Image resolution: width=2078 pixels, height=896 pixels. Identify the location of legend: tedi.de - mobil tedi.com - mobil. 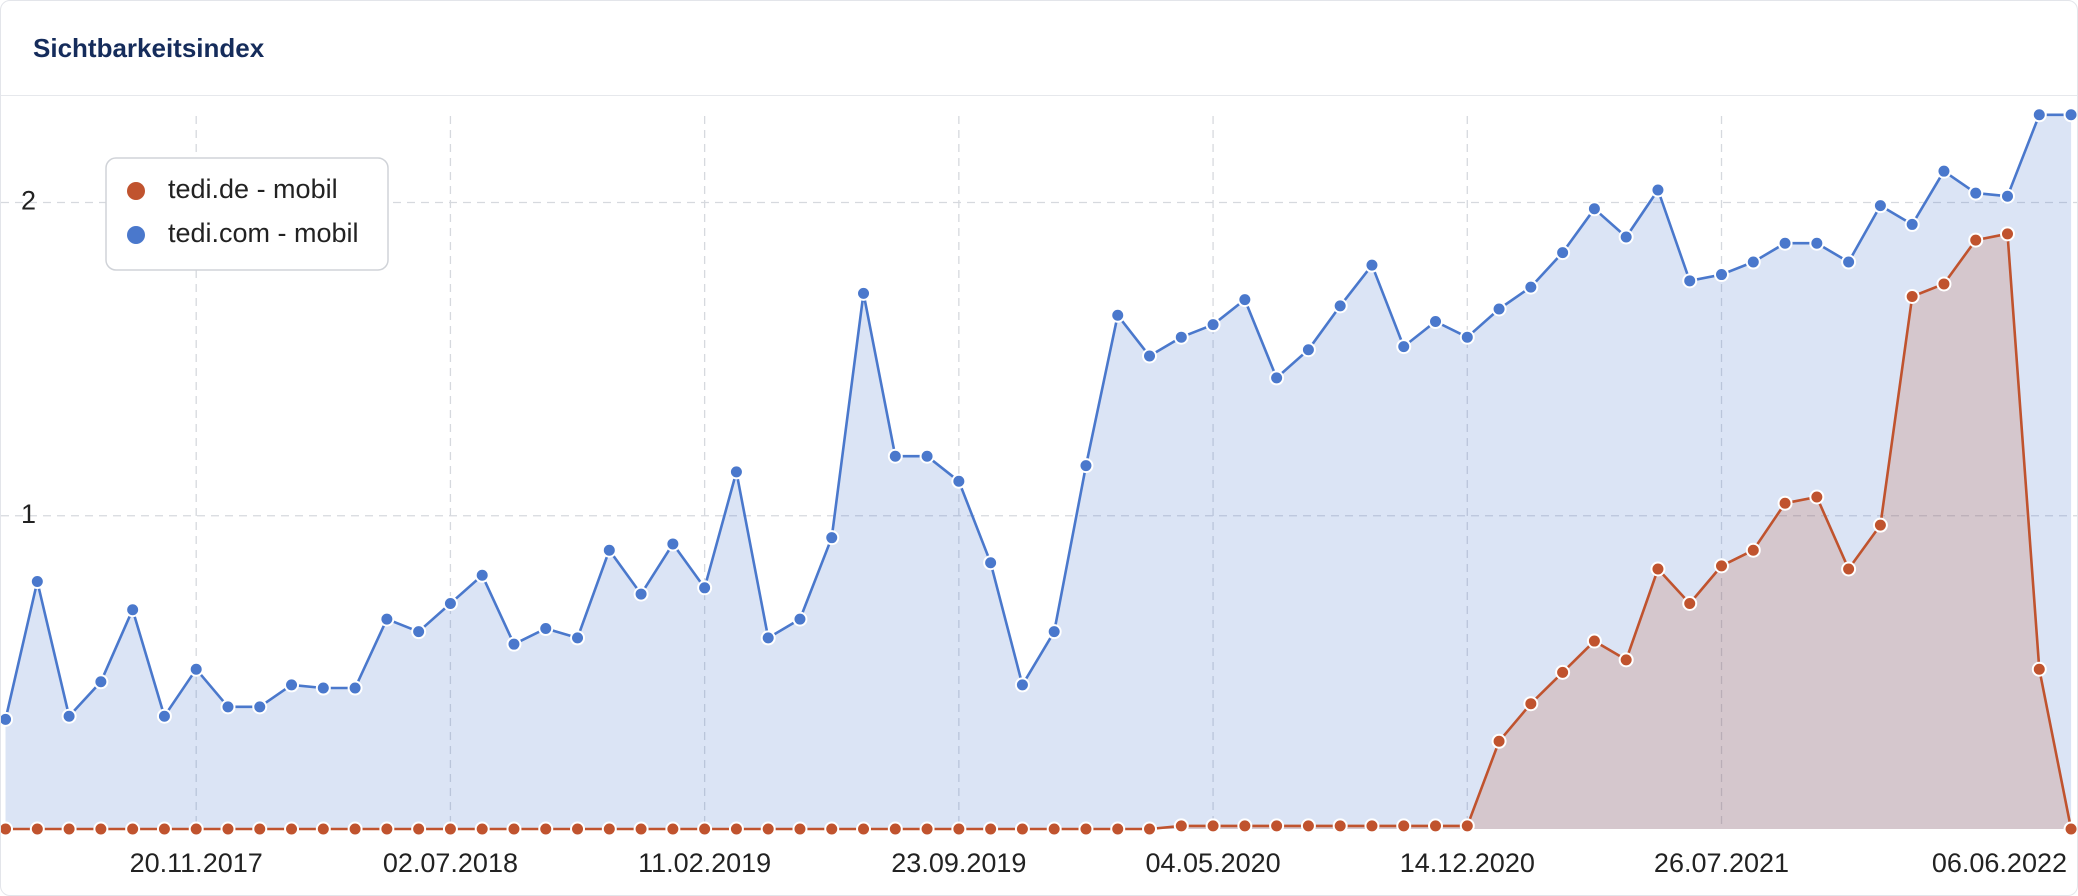
(247, 214).